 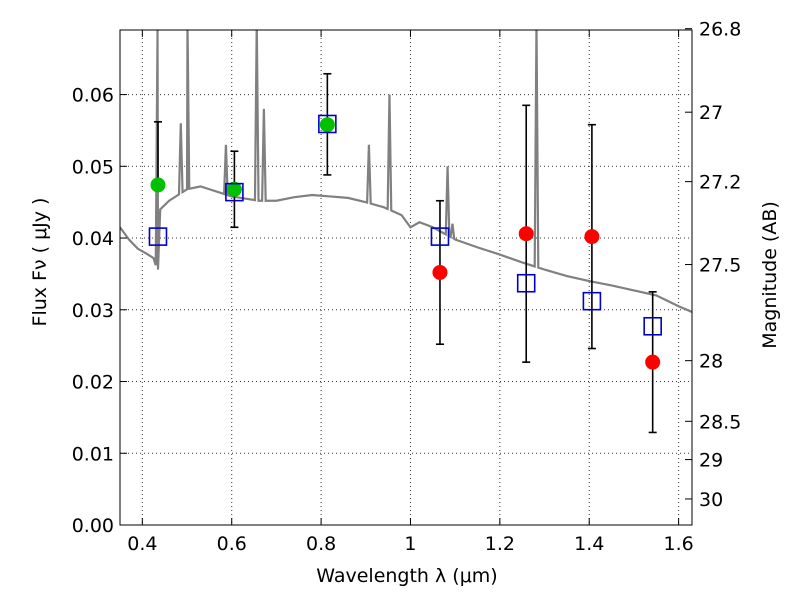 I want to click on x-tick-label: 0.4, so click(x=142, y=544).